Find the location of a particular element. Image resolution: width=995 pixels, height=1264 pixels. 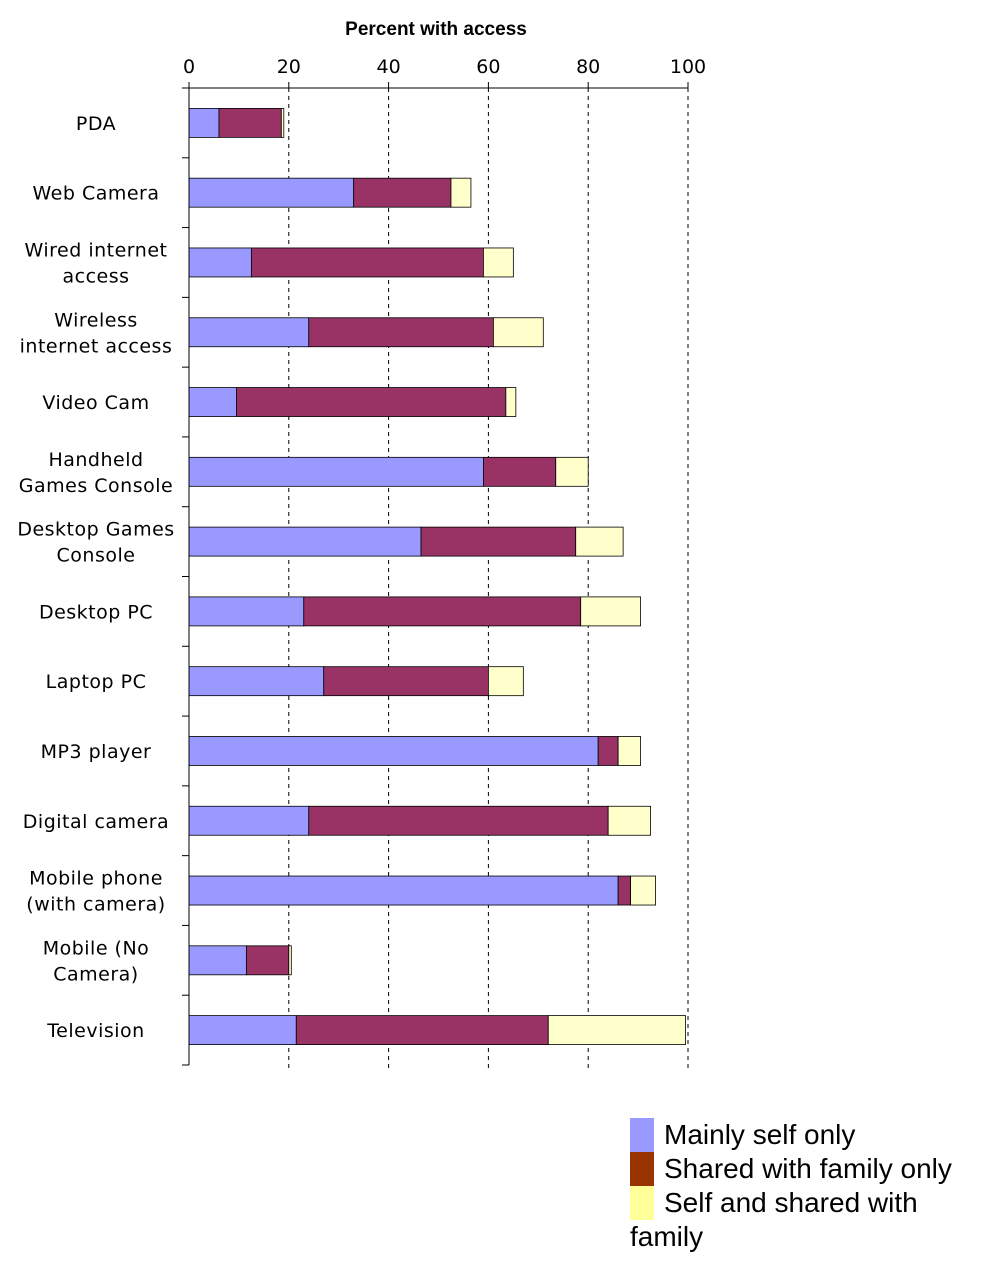

category-label-television: Television is located at coordinates (95, 1031).